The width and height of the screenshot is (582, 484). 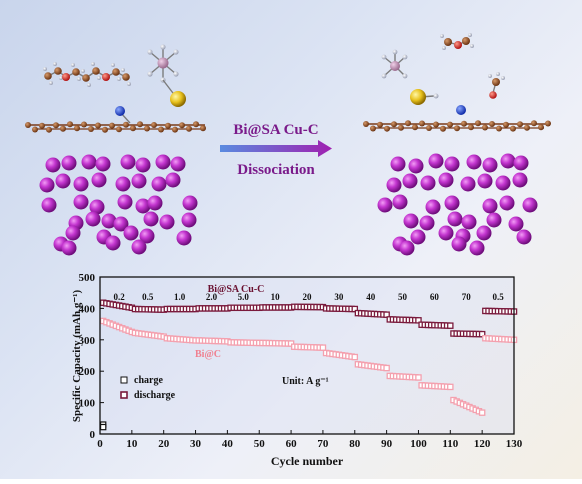 What do you see at coordinates (148, 388) in the screenshot?
I see `legend: charge discharge` at bounding box center [148, 388].